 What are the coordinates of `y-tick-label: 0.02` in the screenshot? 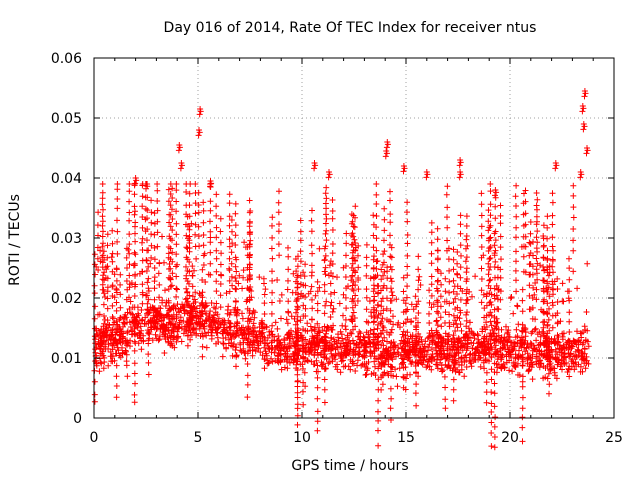 It's located at (66, 299).